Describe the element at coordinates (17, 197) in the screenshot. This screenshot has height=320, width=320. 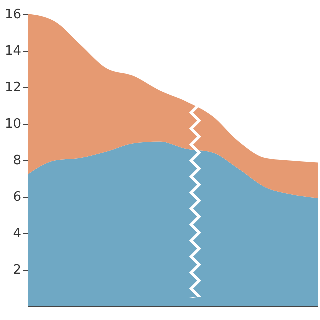
I see `y-tick-label: 6` at that location.